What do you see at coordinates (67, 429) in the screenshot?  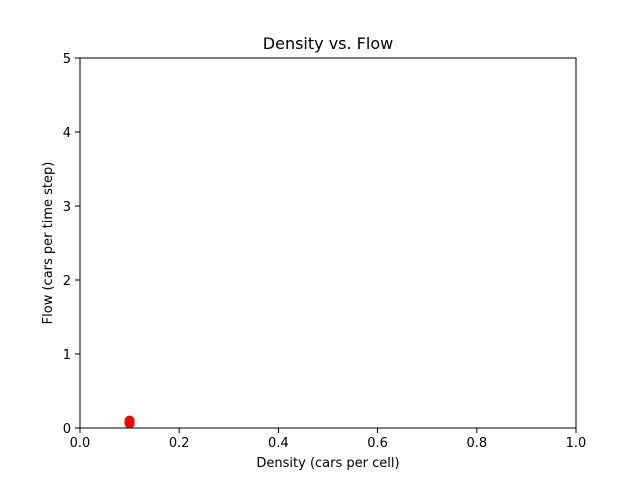 I see `y-tick-label: 0` at bounding box center [67, 429].